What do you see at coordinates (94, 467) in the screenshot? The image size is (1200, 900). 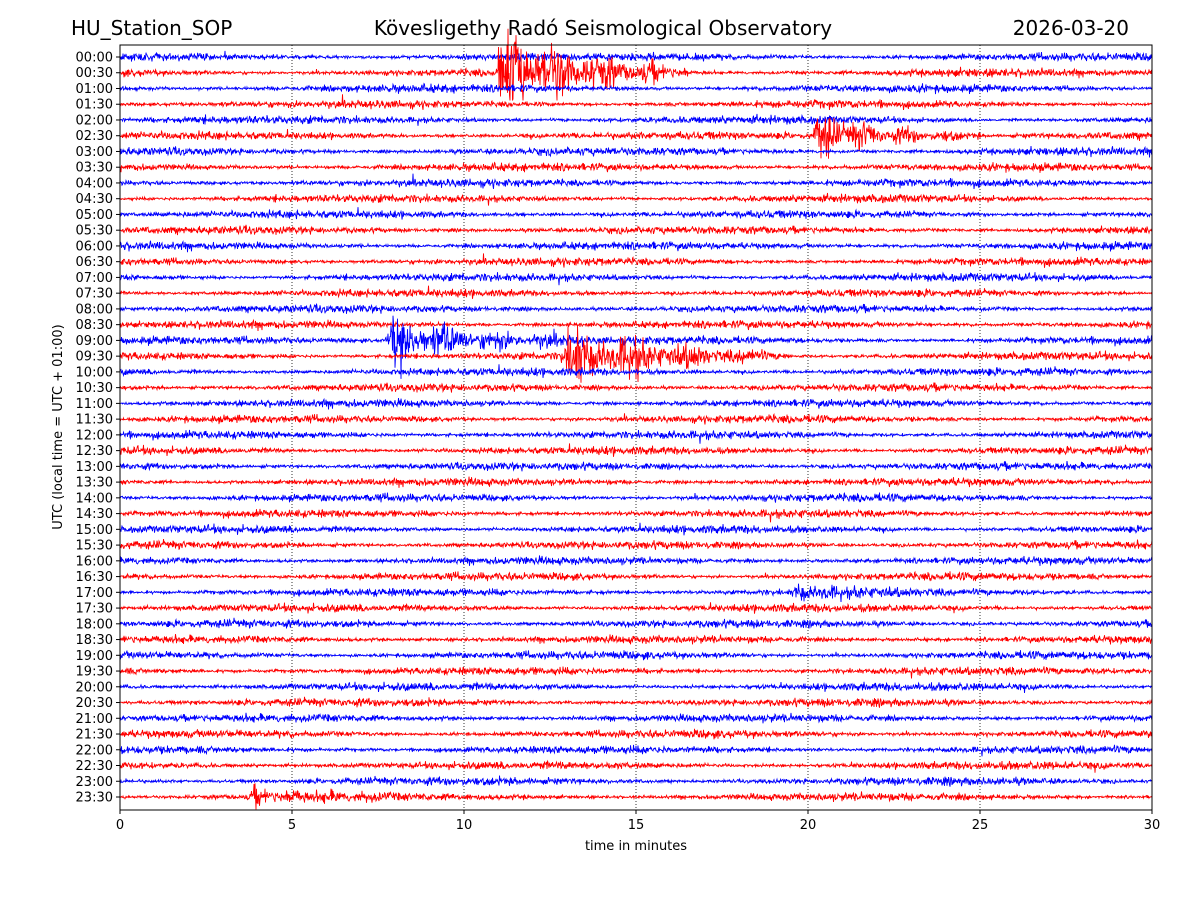 I see `y-tick-label: 13:00` at bounding box center [94, 467].